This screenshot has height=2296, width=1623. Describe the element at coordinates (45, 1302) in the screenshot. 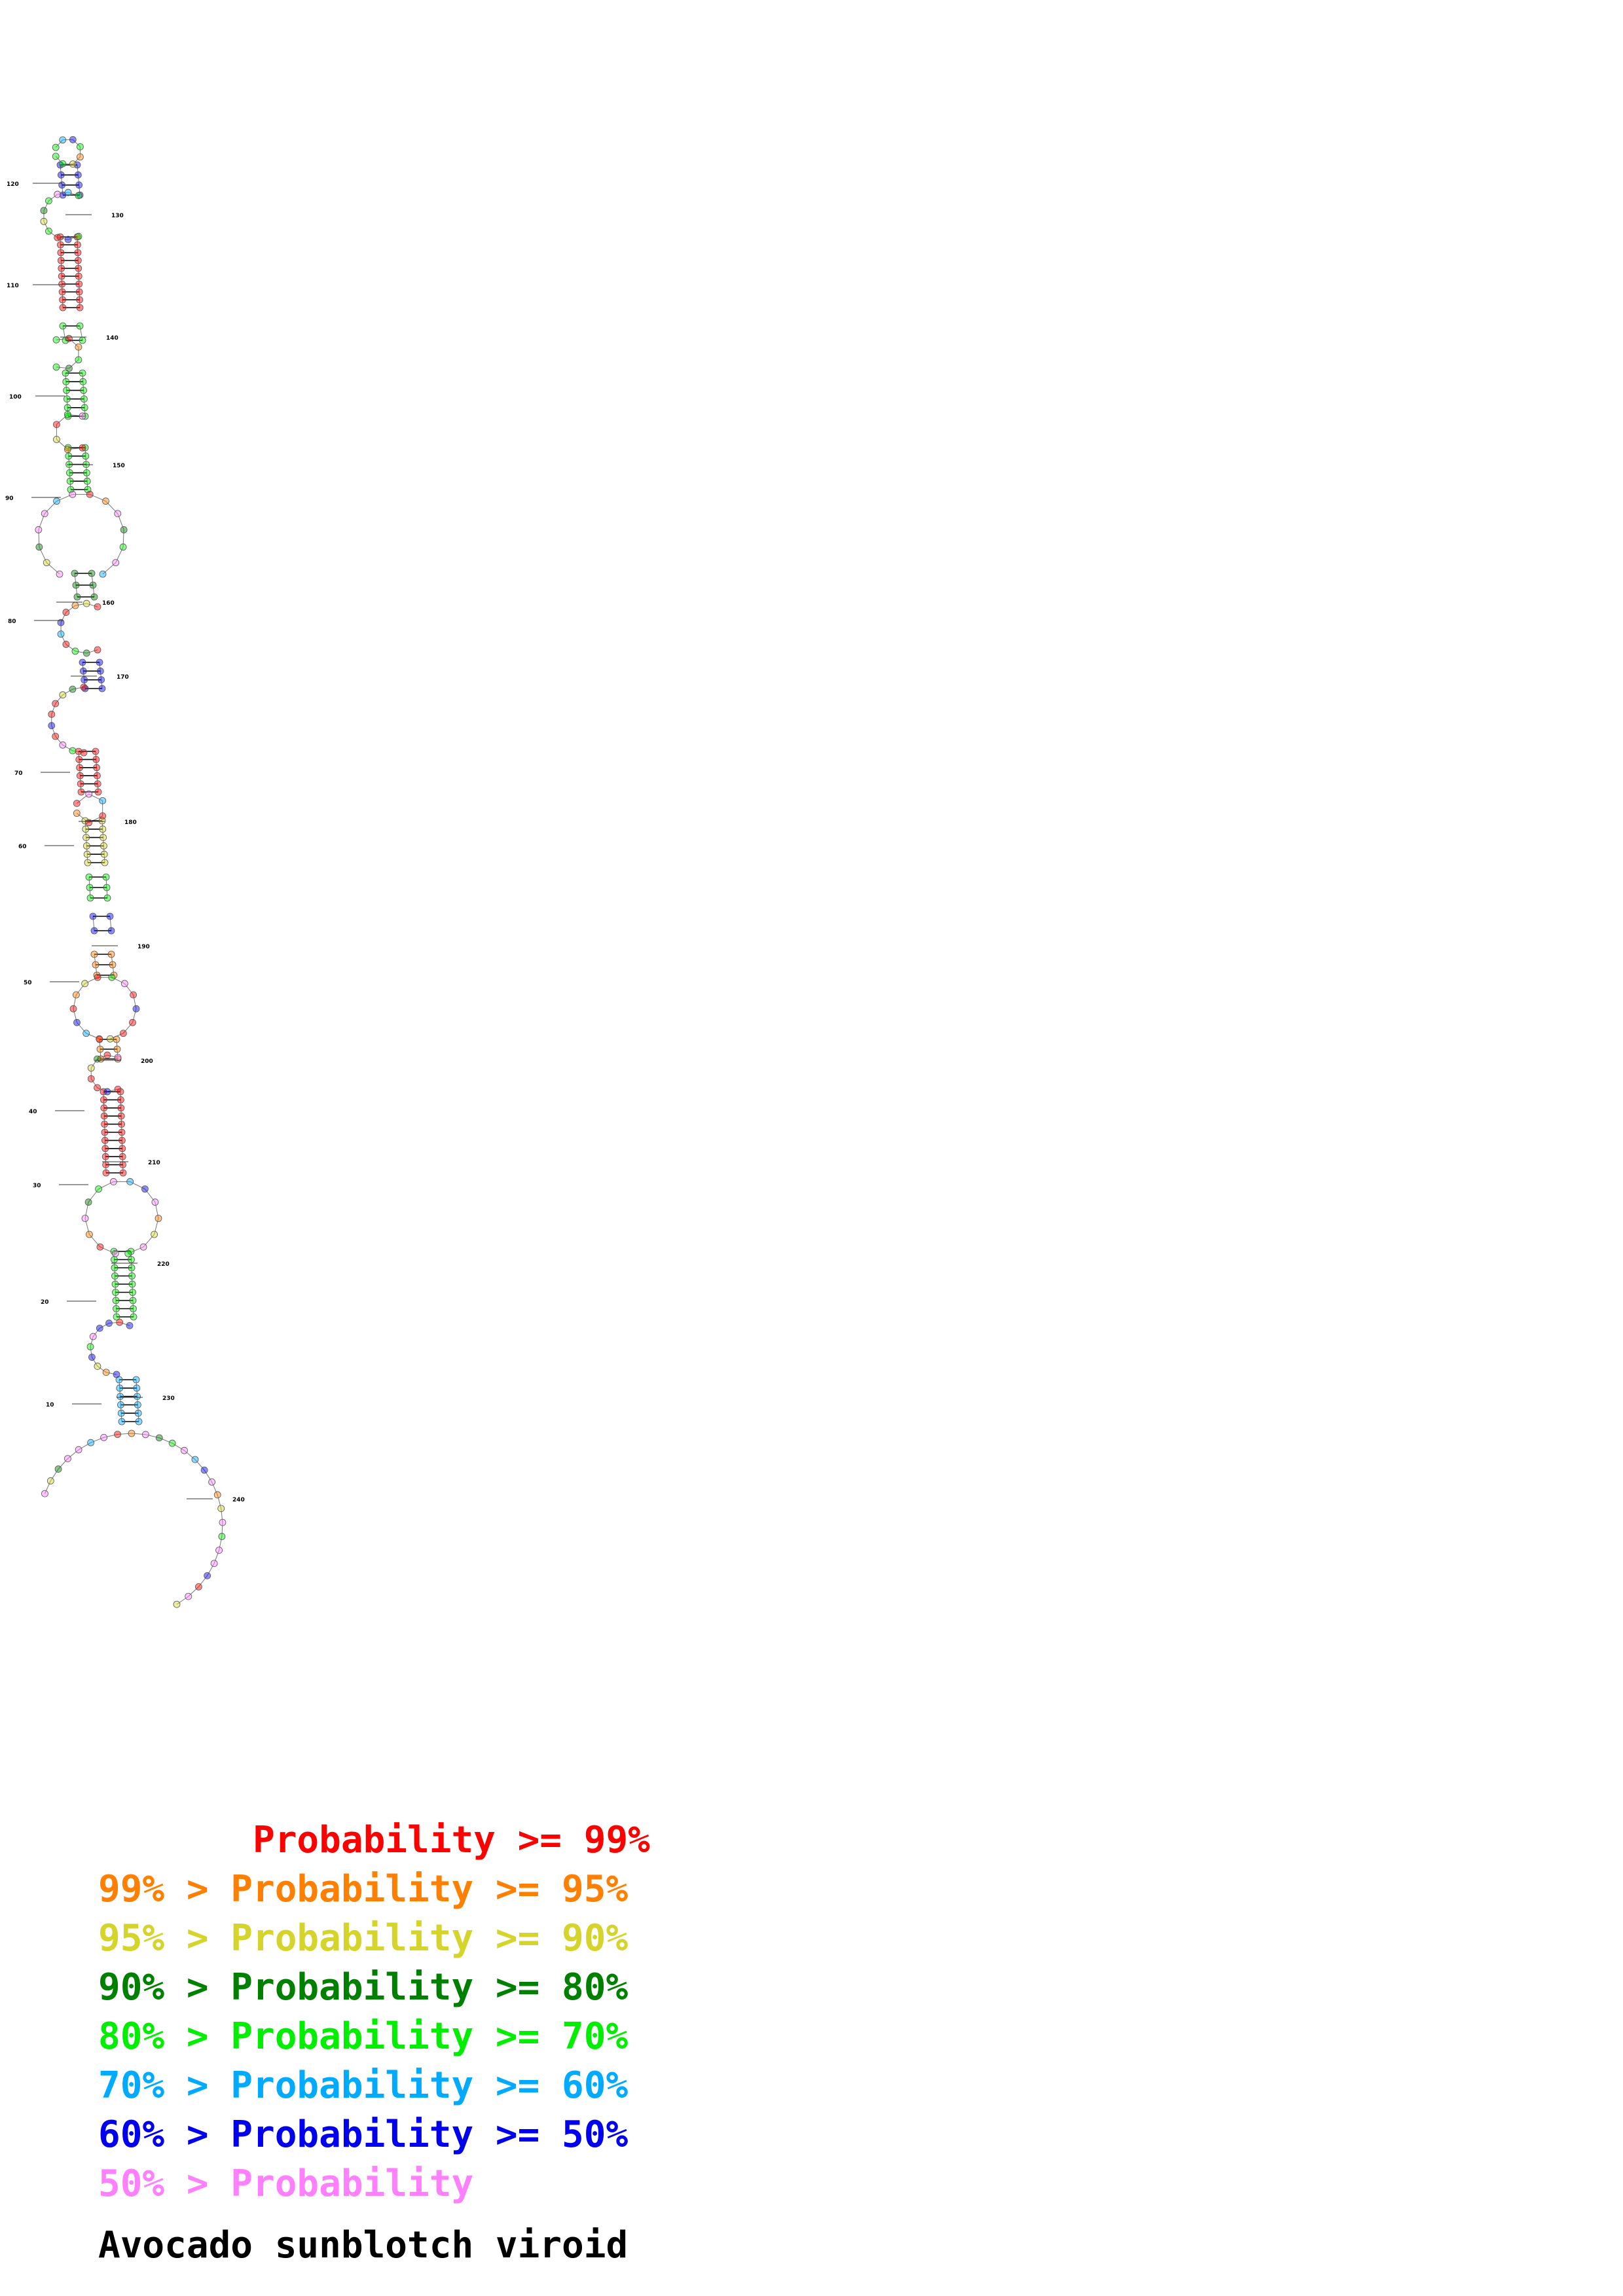

I see `tick-label: 20` at that location.